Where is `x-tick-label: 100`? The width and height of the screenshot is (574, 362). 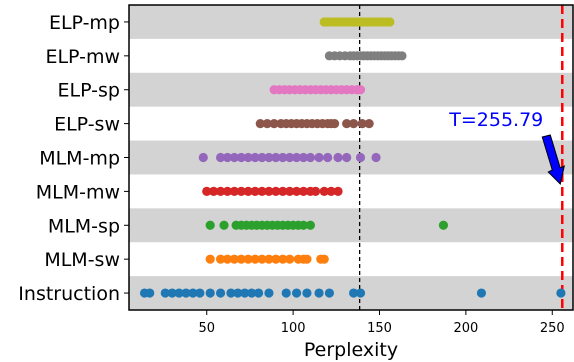 x-tick-label: 100 is located at coordinates (293, 328).